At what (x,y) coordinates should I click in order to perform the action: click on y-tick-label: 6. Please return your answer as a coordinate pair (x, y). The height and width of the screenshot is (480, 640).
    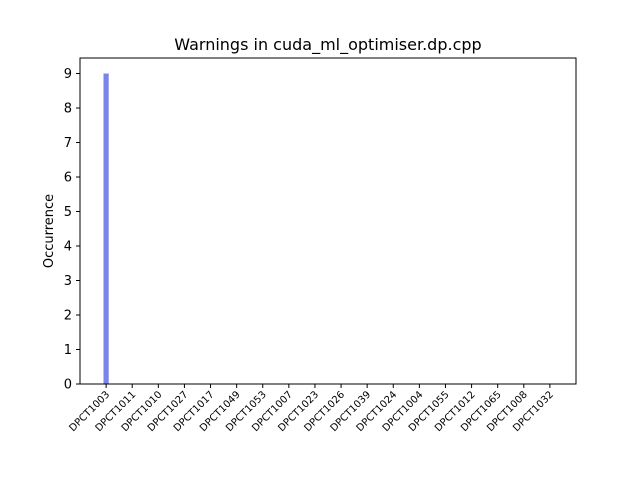
    Looking at the image, I should click on (68, 178).